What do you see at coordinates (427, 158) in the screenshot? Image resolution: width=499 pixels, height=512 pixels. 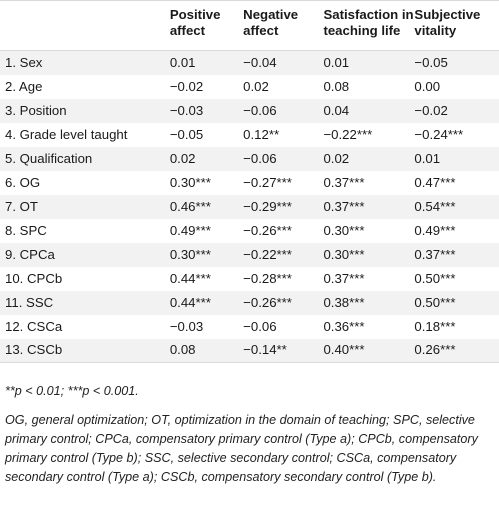 I see `cell-subjective-vitality: 0.01` at bounding box center [427, 158].